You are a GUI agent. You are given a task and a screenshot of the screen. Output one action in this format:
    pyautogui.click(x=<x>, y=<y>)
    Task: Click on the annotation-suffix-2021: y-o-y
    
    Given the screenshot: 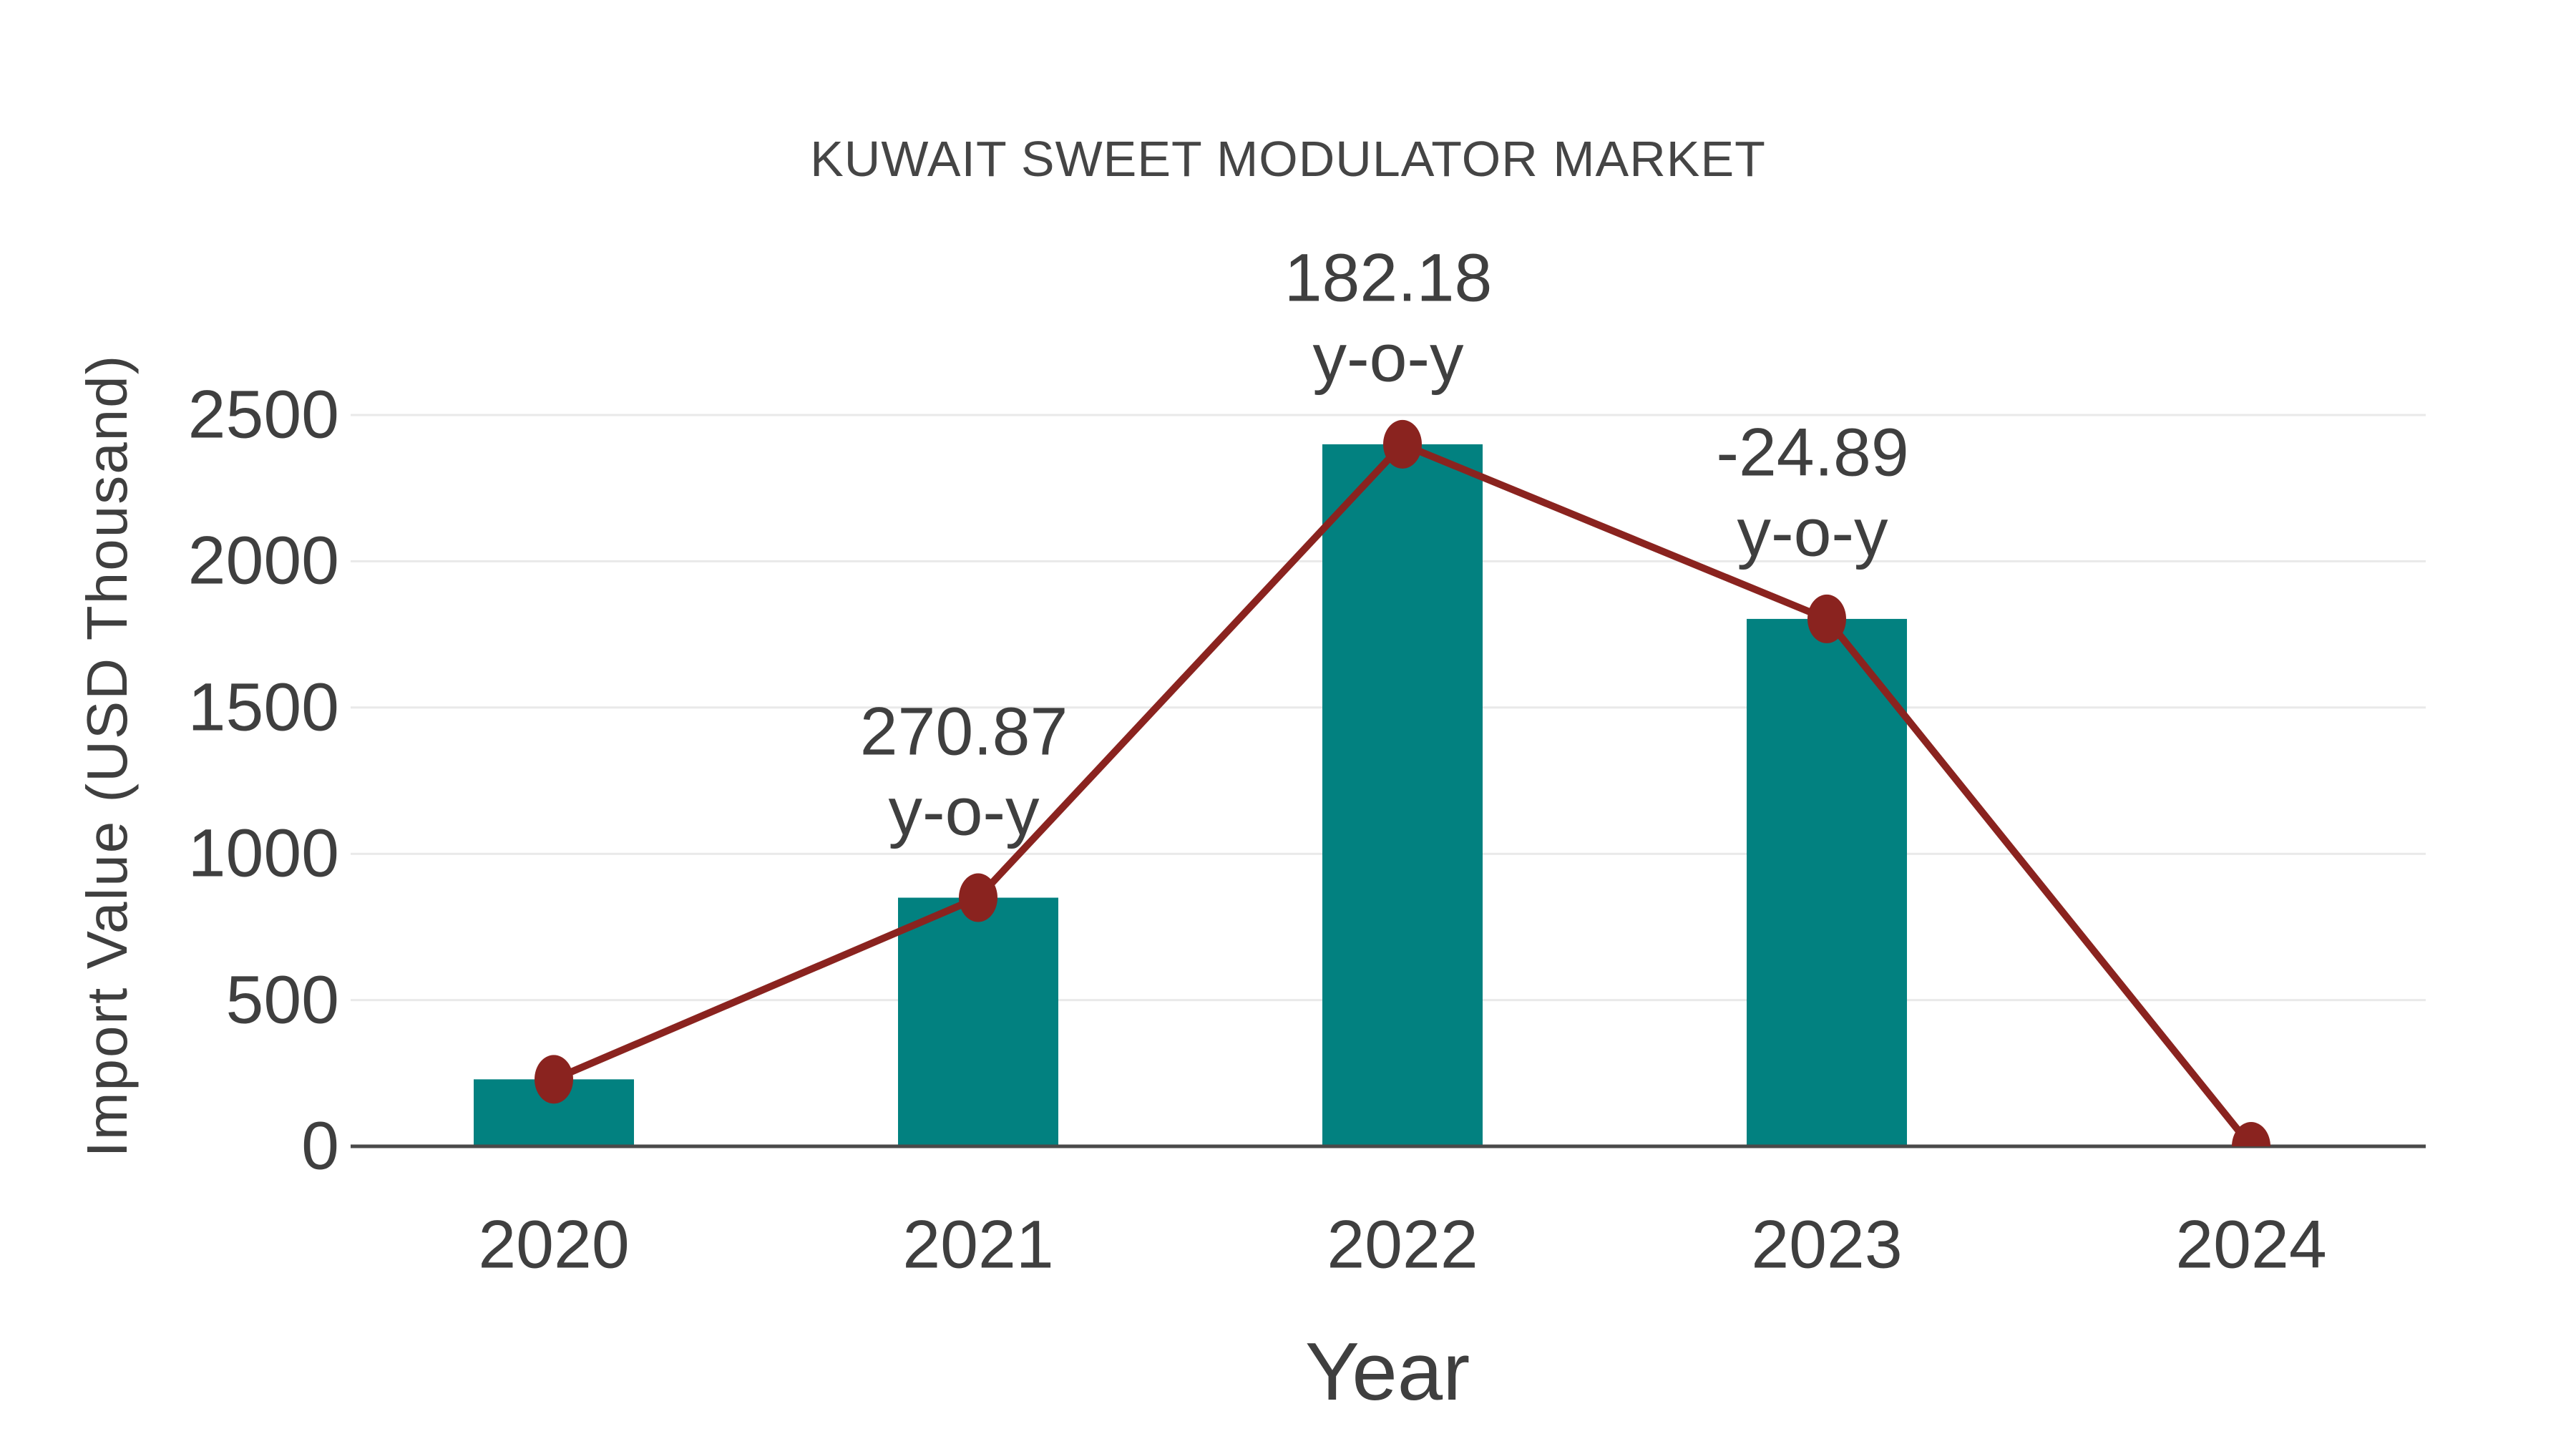 What is the action you would take?
    pyautogui.click(x=964, y=812)
    